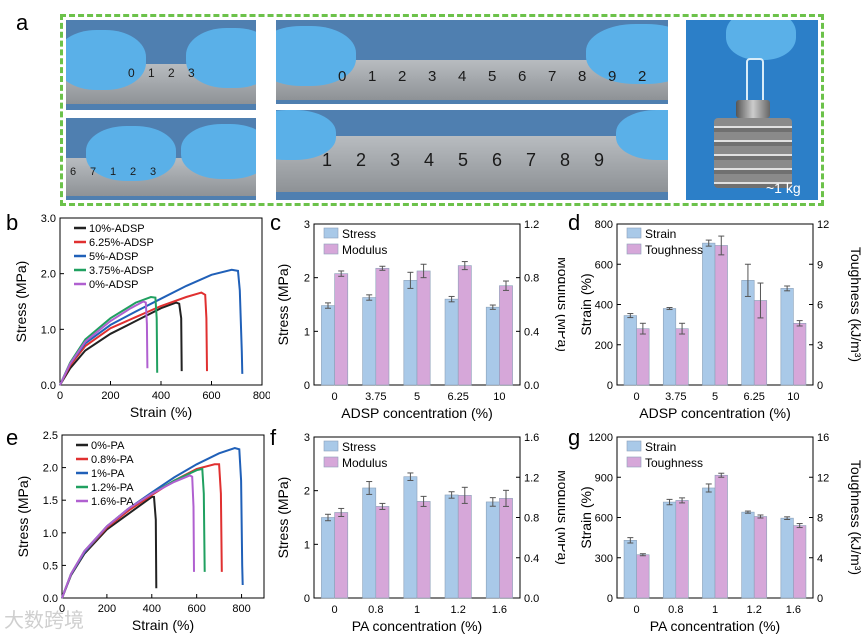 The image size is (865, 637). Describe the element at coordinates (462, 76) in the screenshot. I see `ruler-number: 4` at that location.